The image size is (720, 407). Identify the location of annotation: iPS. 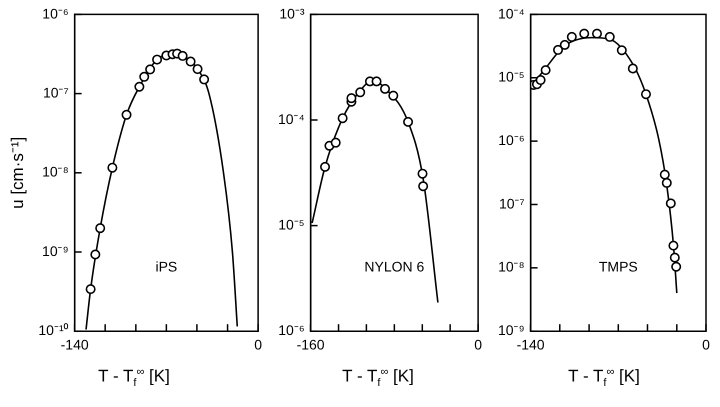
(166, 266).